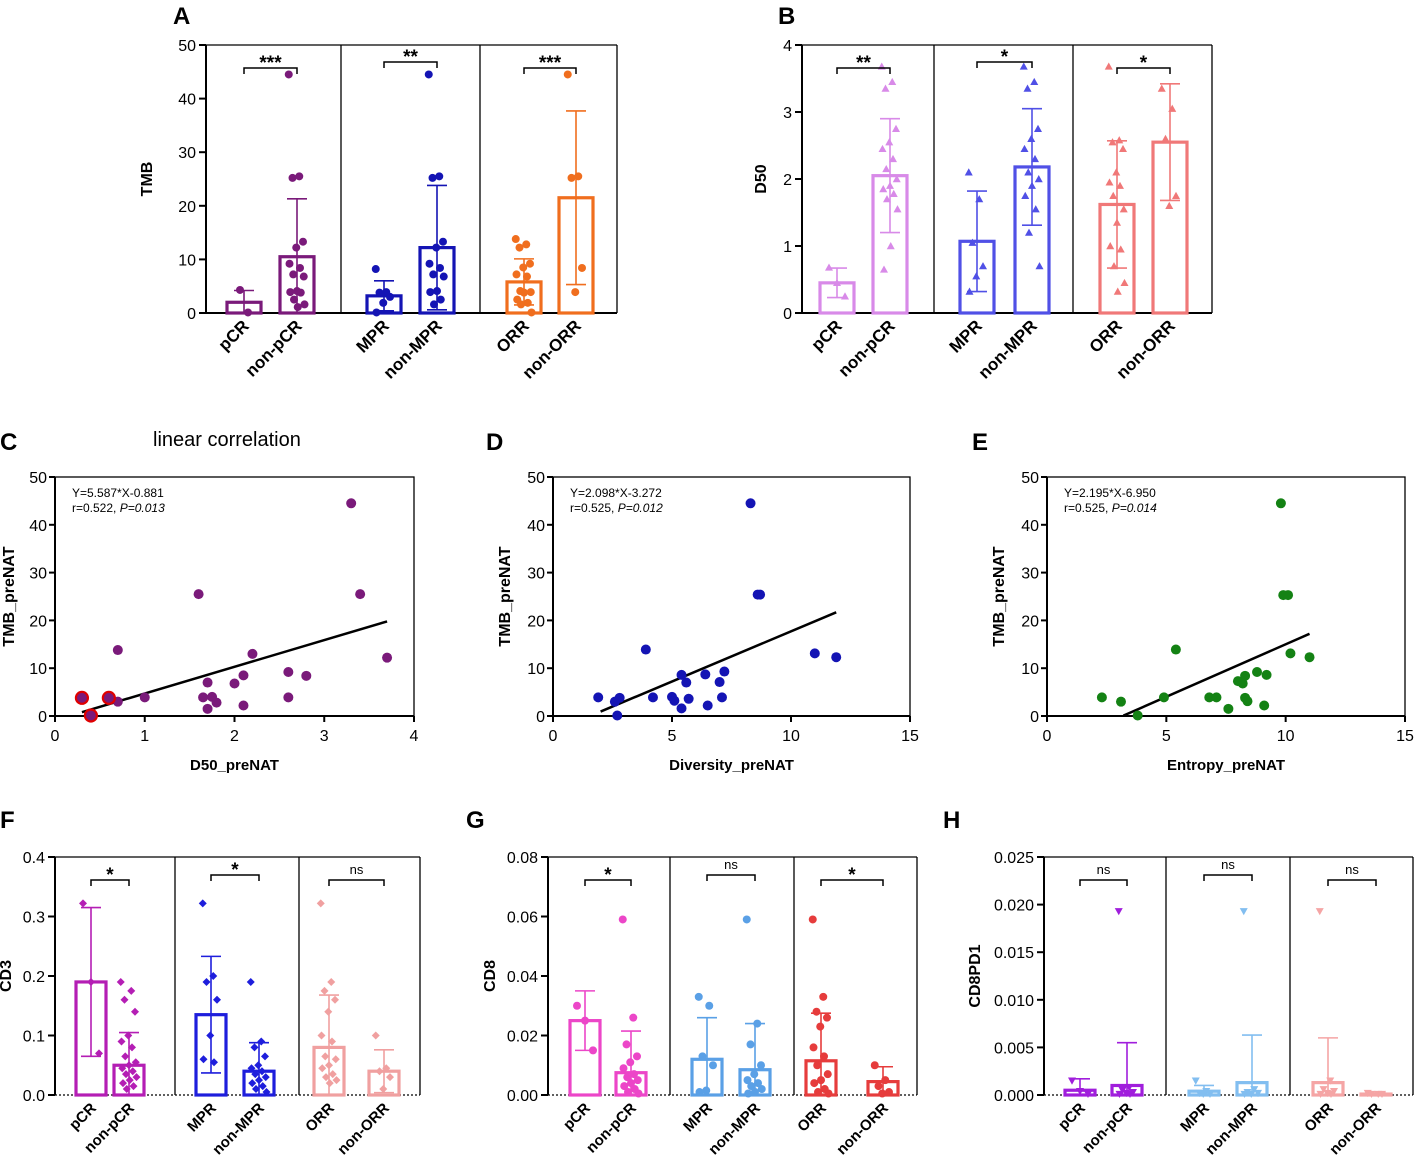 This screenshot has height=1170, width=1415. I want to click on regression-line, so click(718, 662).